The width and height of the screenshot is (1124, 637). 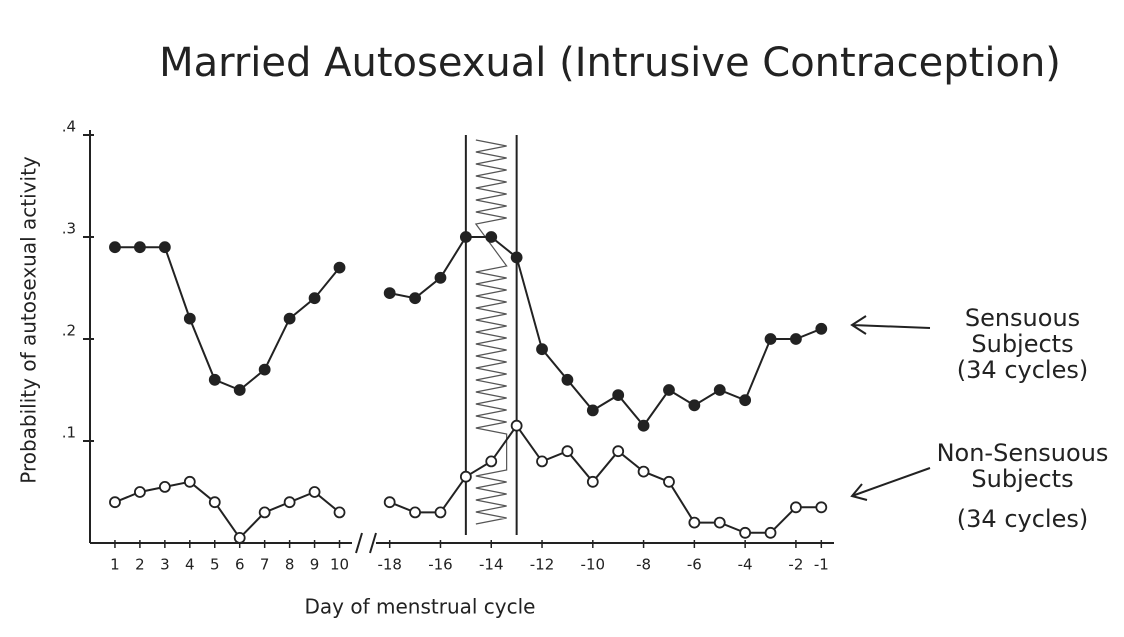 What do you see at coordinates (821, 565) in the screenshot?
I see `x-tick-label: -1` at bounding box center [821, 565].